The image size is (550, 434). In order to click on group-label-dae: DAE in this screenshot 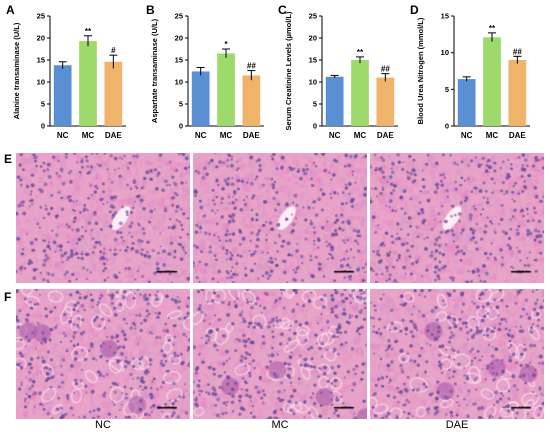, I will do `click(457, 425)`.